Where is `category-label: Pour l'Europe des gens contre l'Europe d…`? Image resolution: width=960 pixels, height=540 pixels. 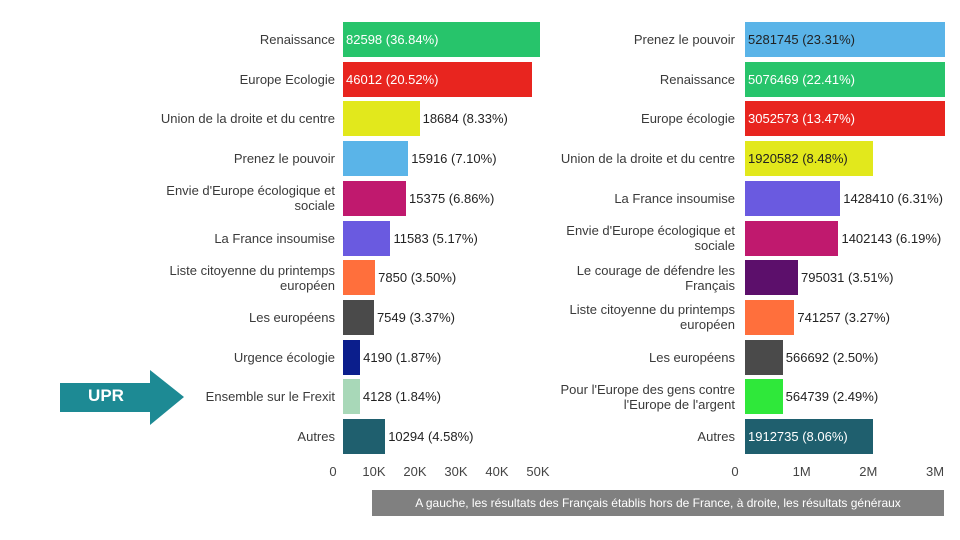
category-label: Pour l'Europe des gens contre l'Europe d… is located at coordinates (647, 396).